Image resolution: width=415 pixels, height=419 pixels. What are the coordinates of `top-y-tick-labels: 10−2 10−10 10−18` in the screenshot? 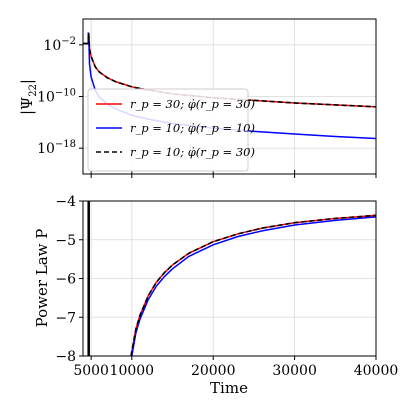 It's located at (56, 96).